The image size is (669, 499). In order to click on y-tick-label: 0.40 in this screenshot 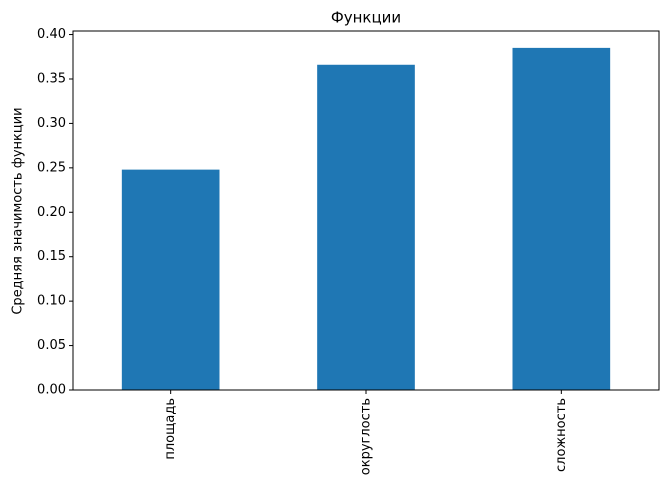, I will do `click(51, 34)`.